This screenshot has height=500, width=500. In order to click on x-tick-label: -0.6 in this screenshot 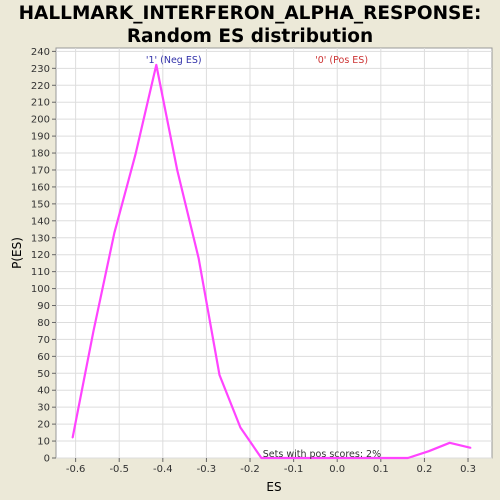, I will do `click(76, 469)`.